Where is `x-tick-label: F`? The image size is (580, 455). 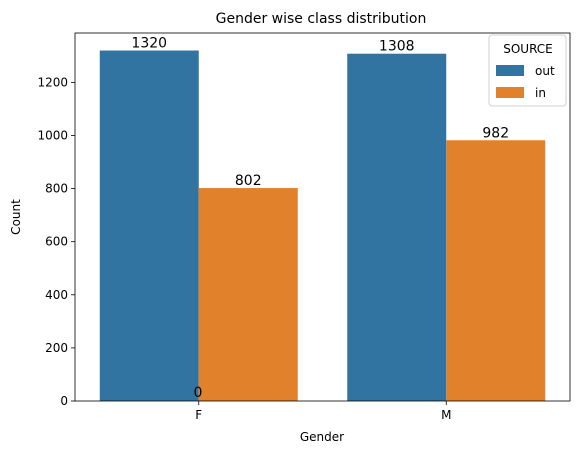 x-tick-label: F is located at coordinates (198, 415).